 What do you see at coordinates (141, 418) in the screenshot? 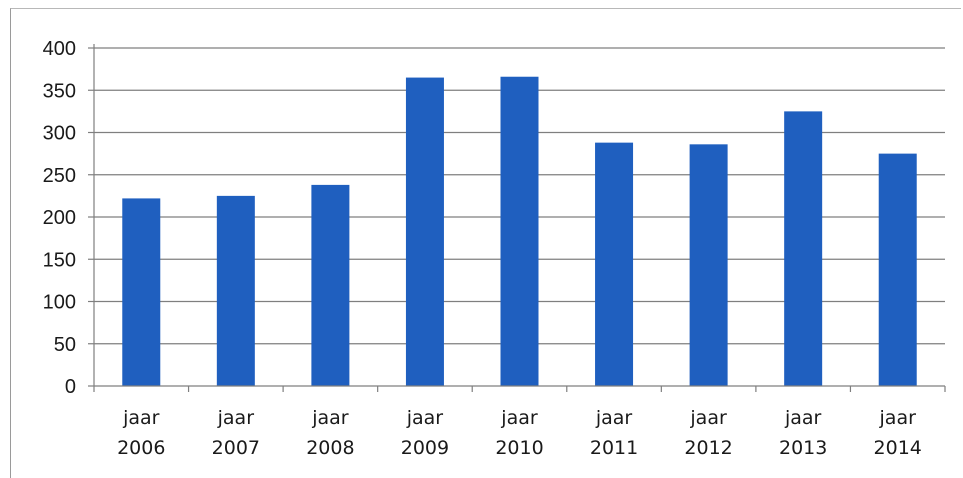
I see `x-tick-label-2006-line1: jaar` at bounding box center [141, 418].